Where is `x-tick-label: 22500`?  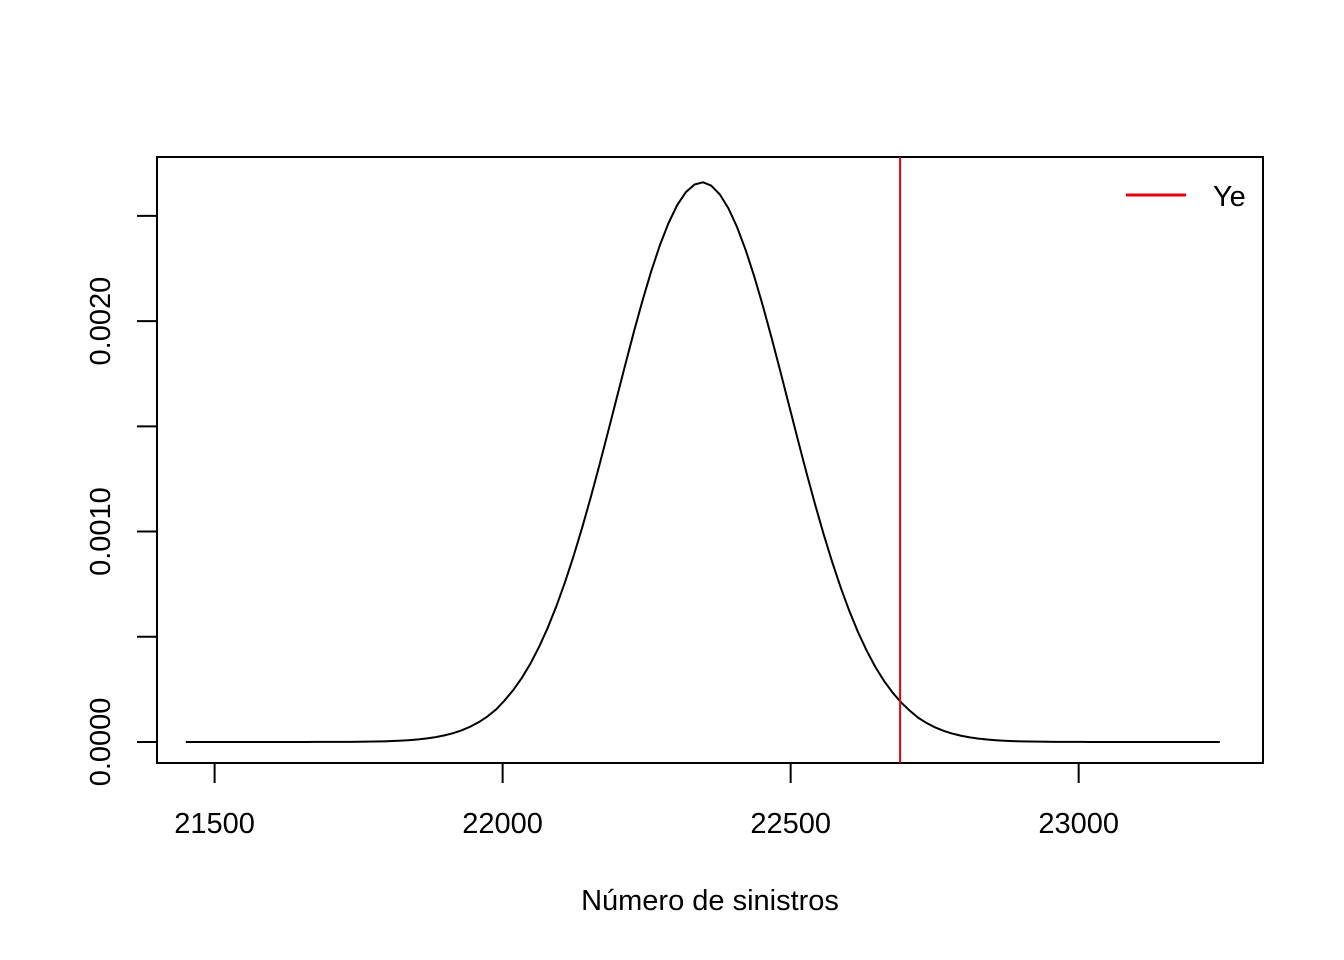 x-tick-label: 22500 is located at coordinates (790, 824).